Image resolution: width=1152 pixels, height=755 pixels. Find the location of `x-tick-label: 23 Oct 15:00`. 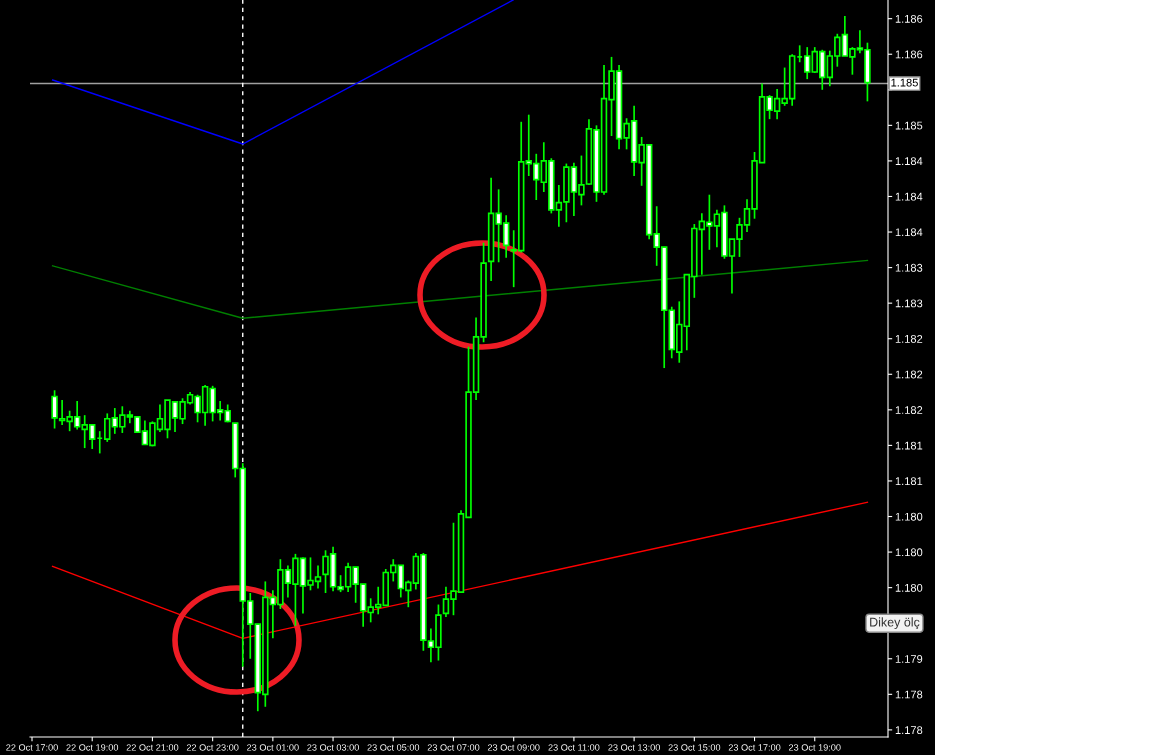

x-tick-label: 23 Oct 15:00 is located at coordinates (694, 747).